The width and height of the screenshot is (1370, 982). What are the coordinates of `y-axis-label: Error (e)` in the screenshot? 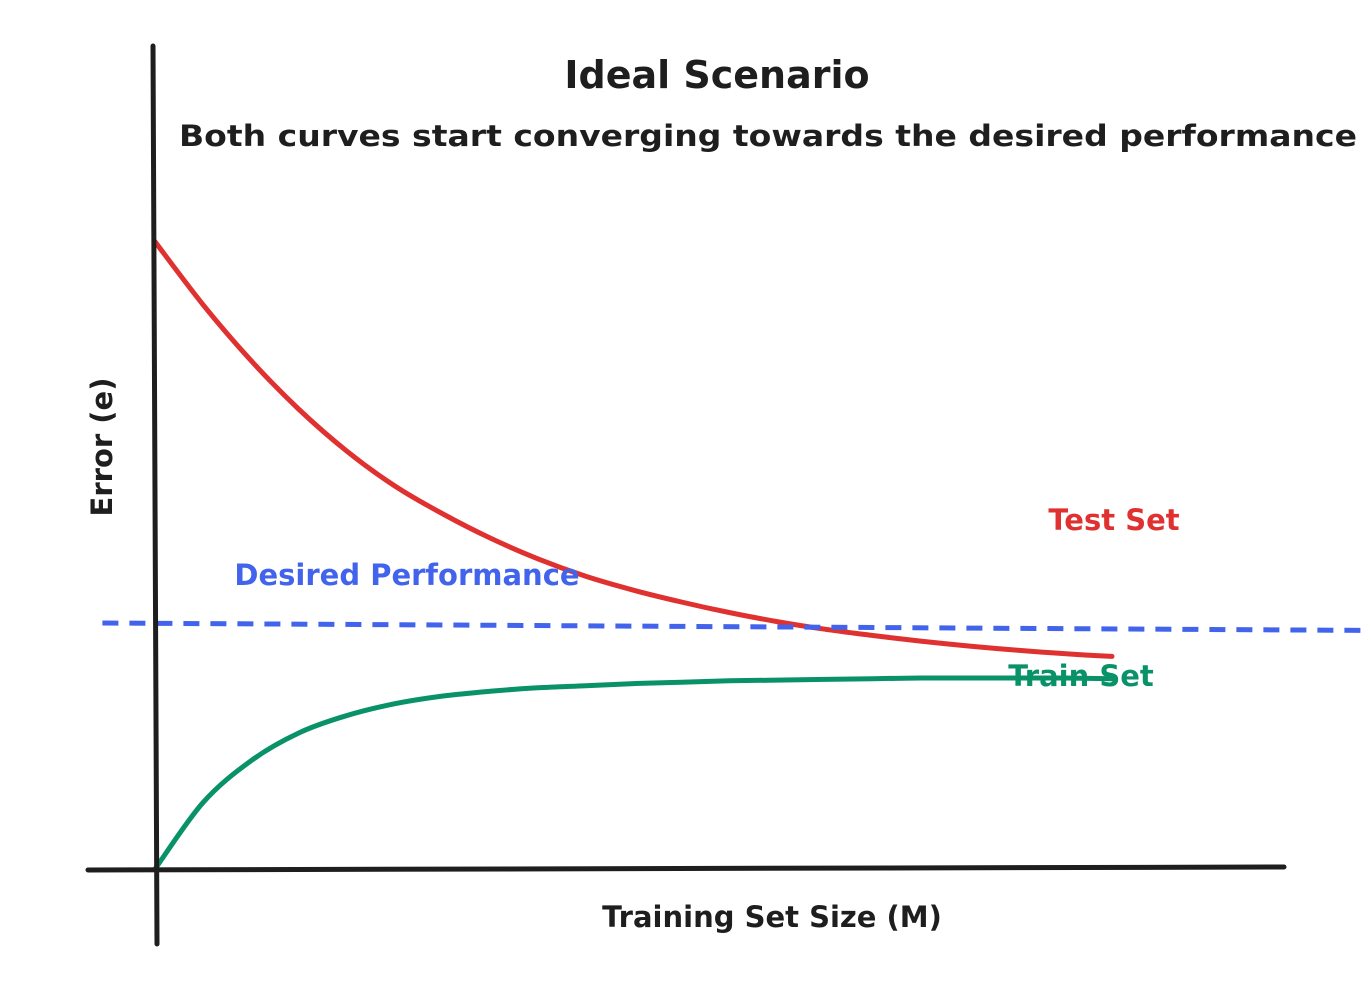 It's located at (102, 447).